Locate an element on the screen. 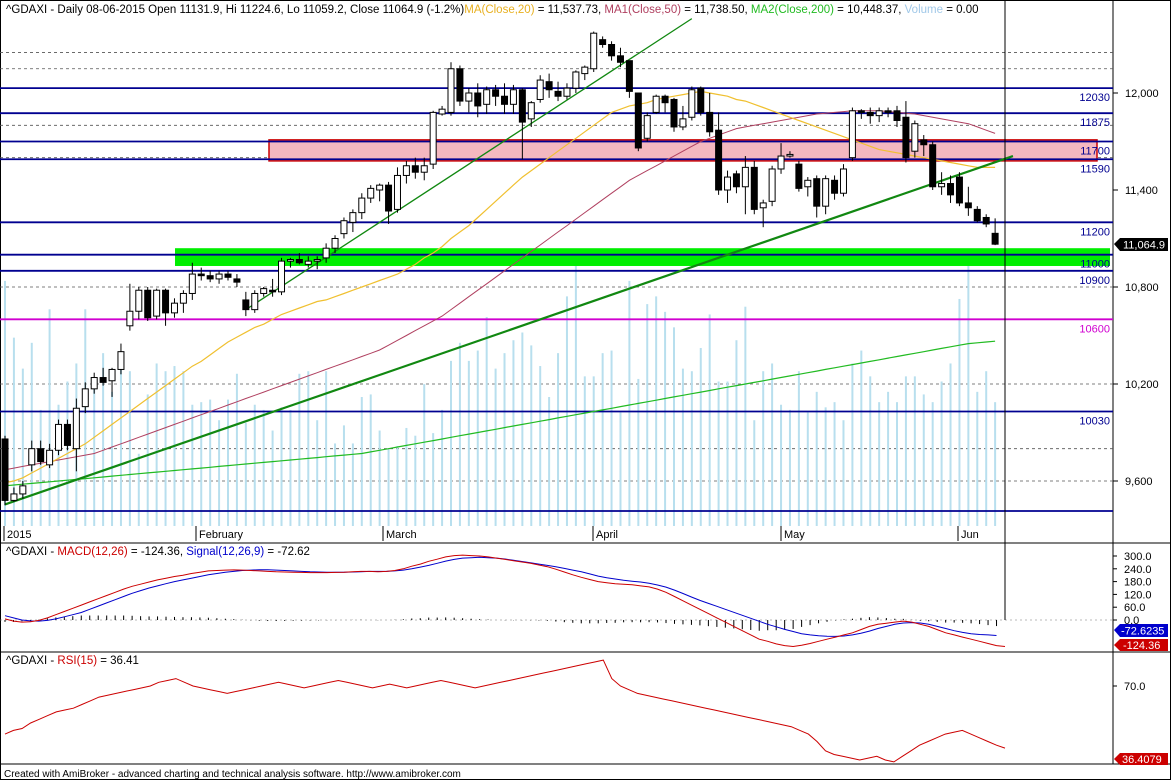 Image resolution: width=1171 pixels, height=781 pixels. last-price-label: 11,064.9 is located at coordinates (1144, 246).